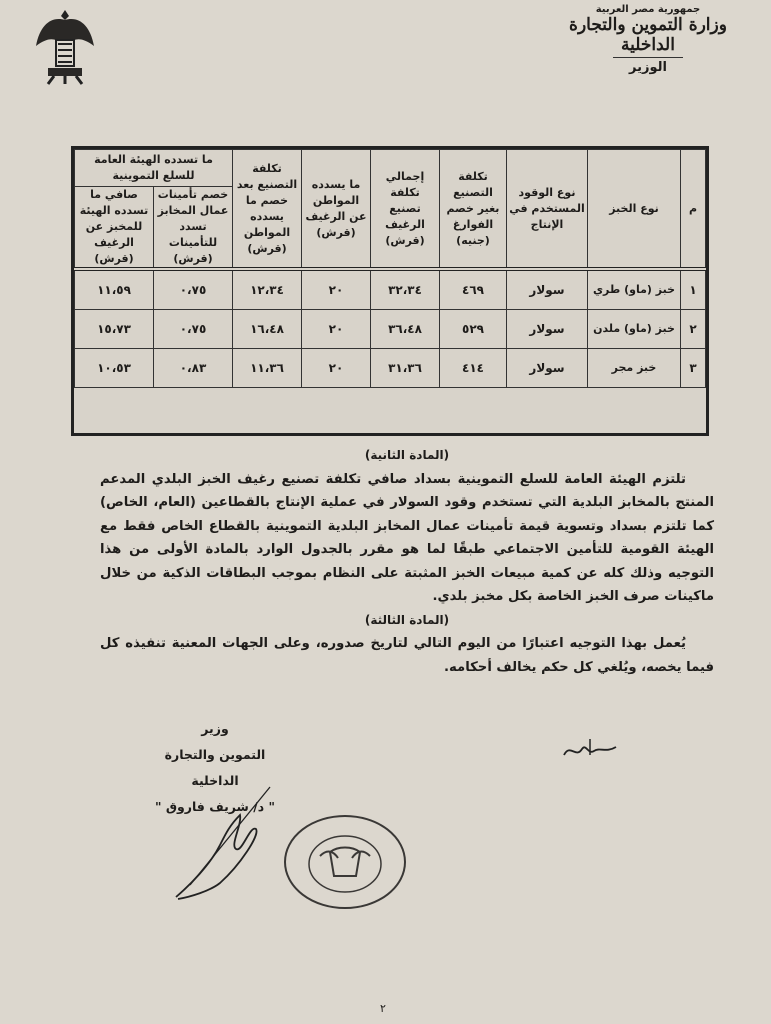 The height and width of the screenshot is (1024, 771). What do you see at coordinates (648, 9) in the screenshot?
I see `republic-name: جمهورية مصر العربية` at bounding box center [648, 9].